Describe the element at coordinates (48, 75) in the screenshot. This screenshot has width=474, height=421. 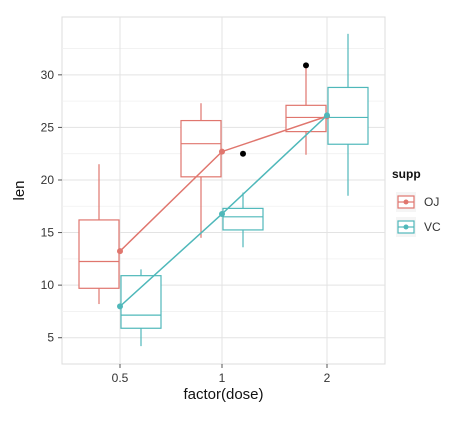
I see `y-tick-label: 30` at that location.